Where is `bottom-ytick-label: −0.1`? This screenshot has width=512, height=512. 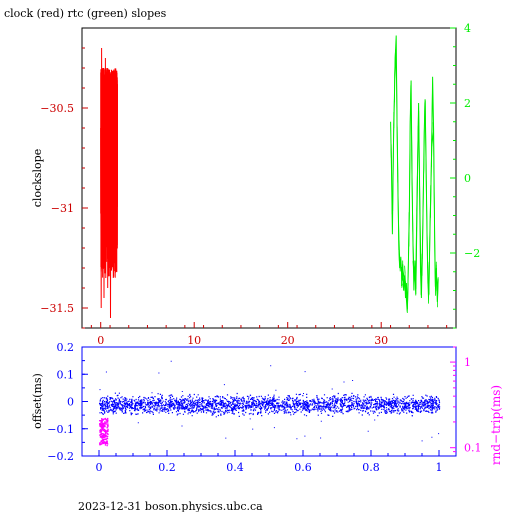 bottom-ytick-label: −0.1 is located at coordinates (60, 429).